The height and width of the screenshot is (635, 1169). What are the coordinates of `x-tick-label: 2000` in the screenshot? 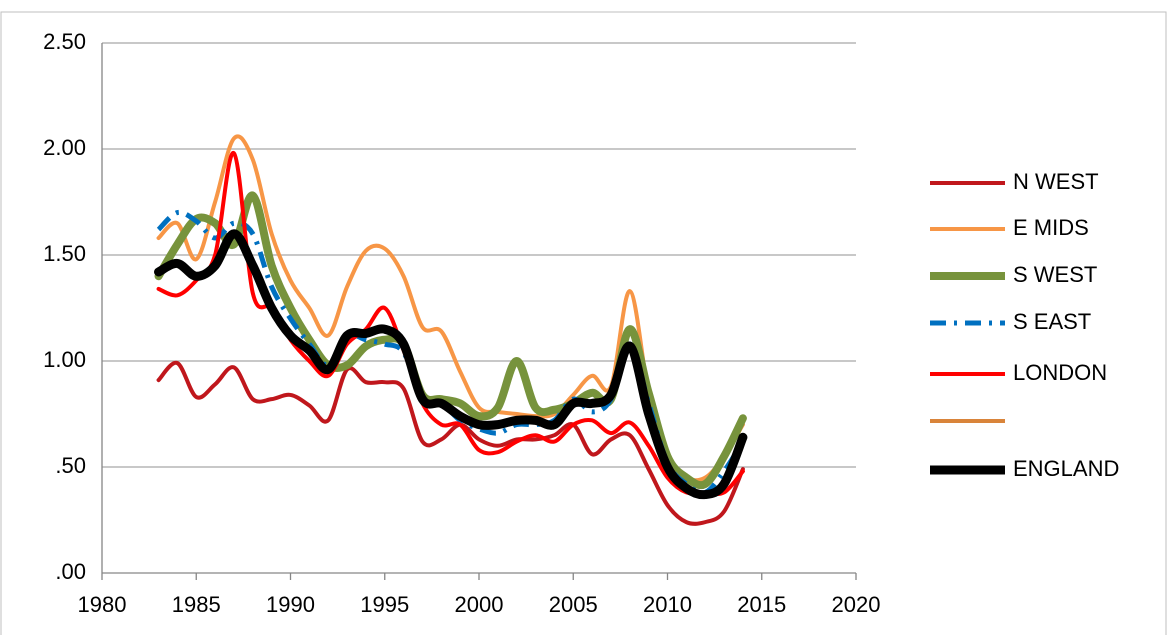 It's located at (479, 604).